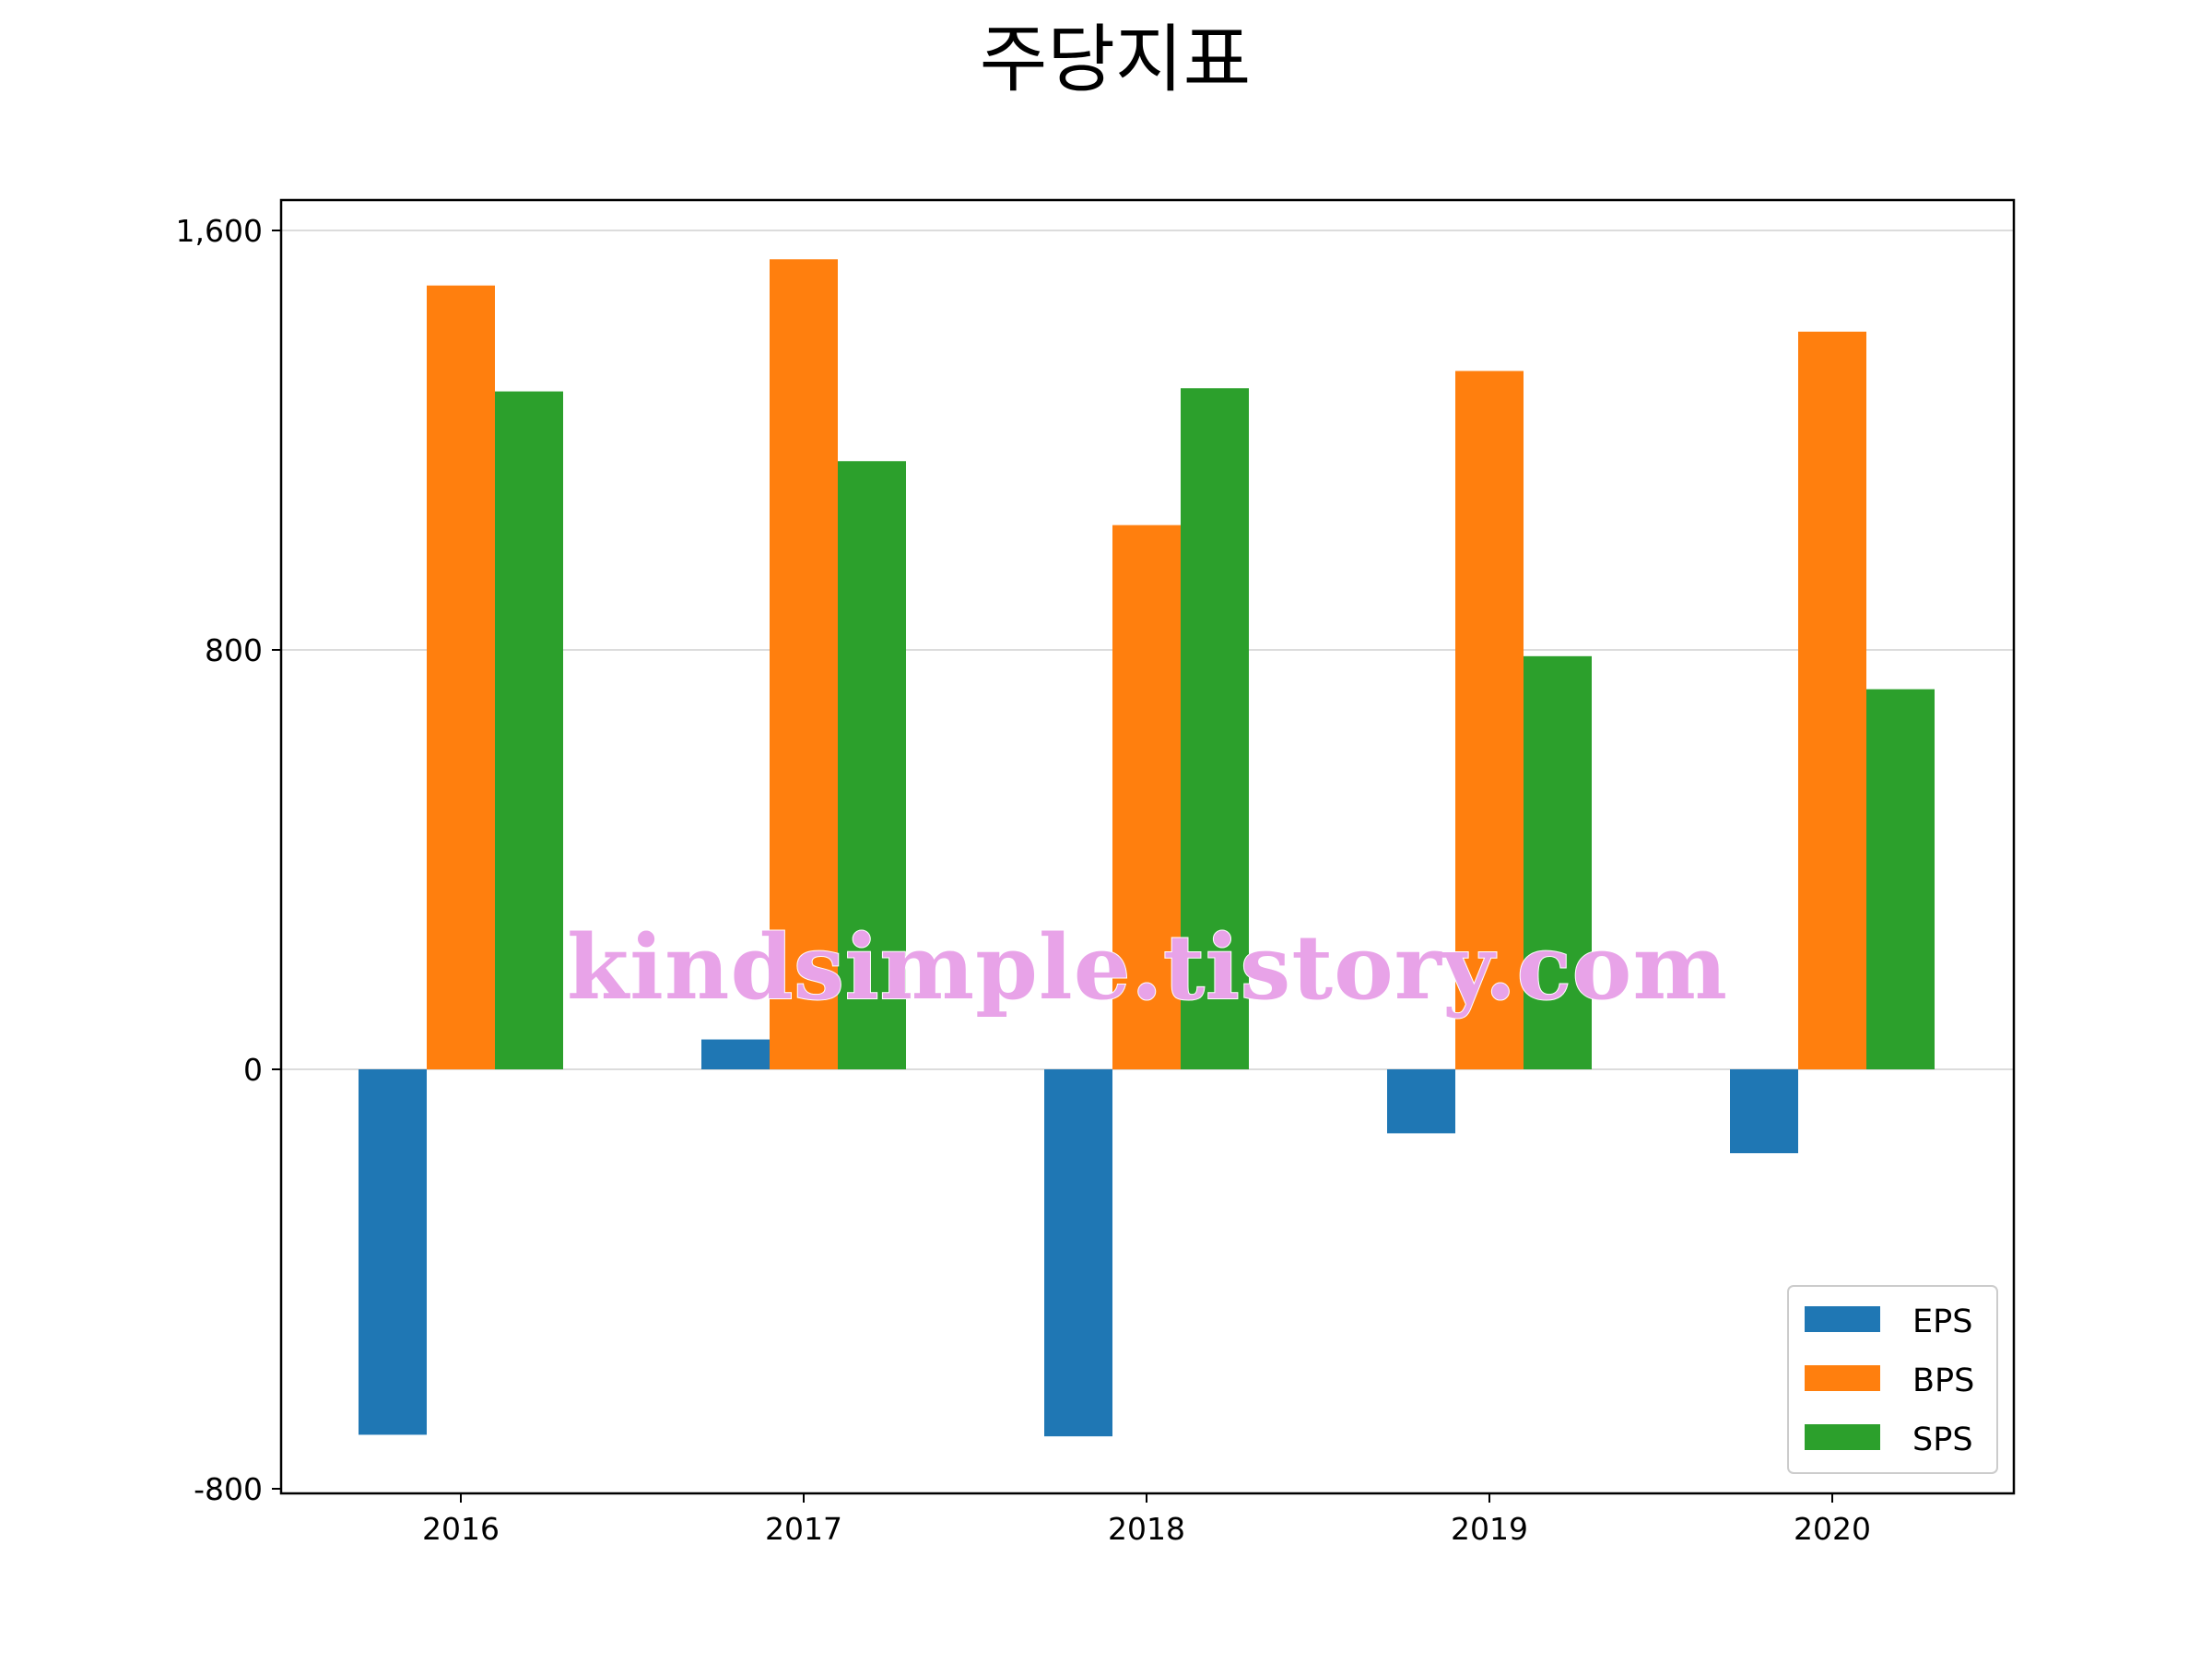  I want to click on x-tick-label: 2019, so click(1489, 1529).